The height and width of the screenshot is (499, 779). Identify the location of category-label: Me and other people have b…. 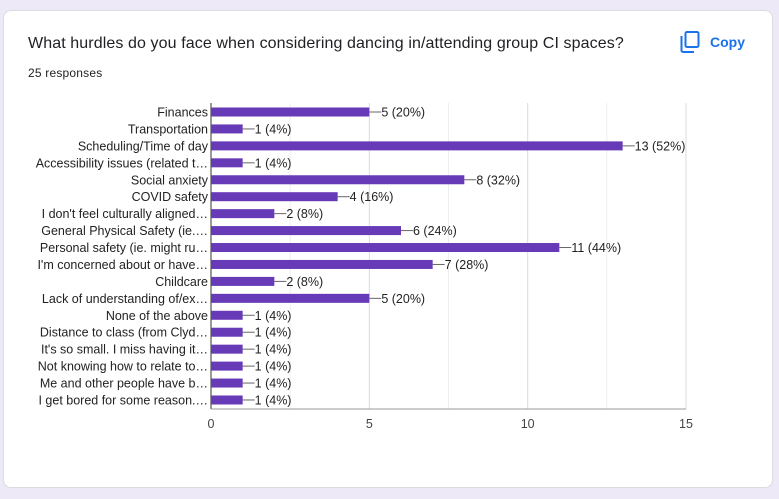
(124, 384).